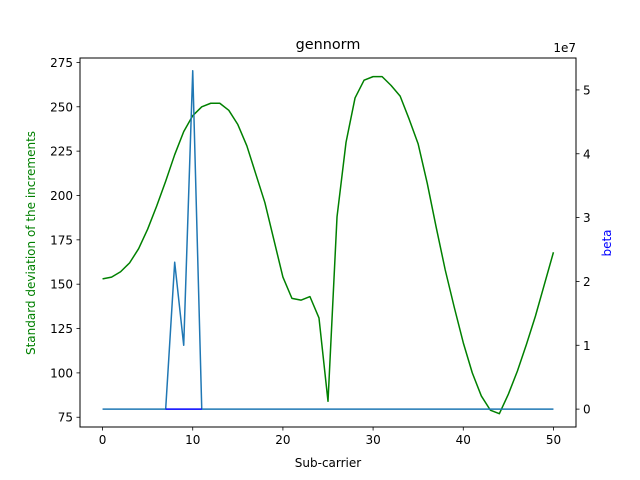 The image size is (640, 480). I want to click on y-left-tick-label: 75, so click(65, 418).